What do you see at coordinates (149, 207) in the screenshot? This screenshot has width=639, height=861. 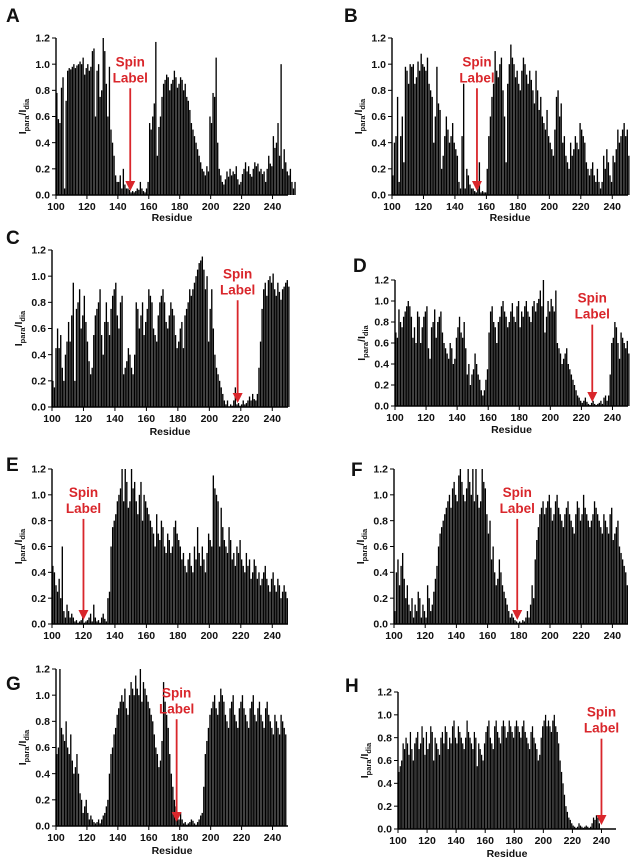 I see `x-tick-label: 160` at bounding box center [149, 207].